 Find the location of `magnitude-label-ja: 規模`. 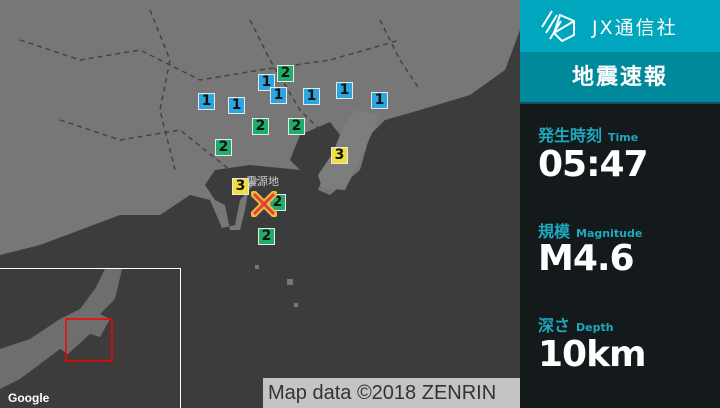

magnitude-label-ja: 規模 is located at coordinates (554, 231).